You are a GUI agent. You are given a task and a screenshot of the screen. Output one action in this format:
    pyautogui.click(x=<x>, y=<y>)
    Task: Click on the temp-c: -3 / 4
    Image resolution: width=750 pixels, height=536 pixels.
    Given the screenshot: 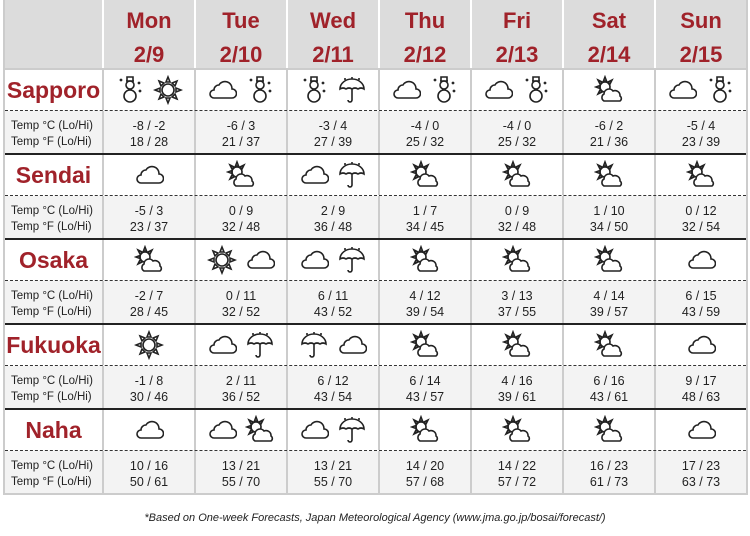 What is the action you would take?
    pyautogui.click(x=333, y=126)
    